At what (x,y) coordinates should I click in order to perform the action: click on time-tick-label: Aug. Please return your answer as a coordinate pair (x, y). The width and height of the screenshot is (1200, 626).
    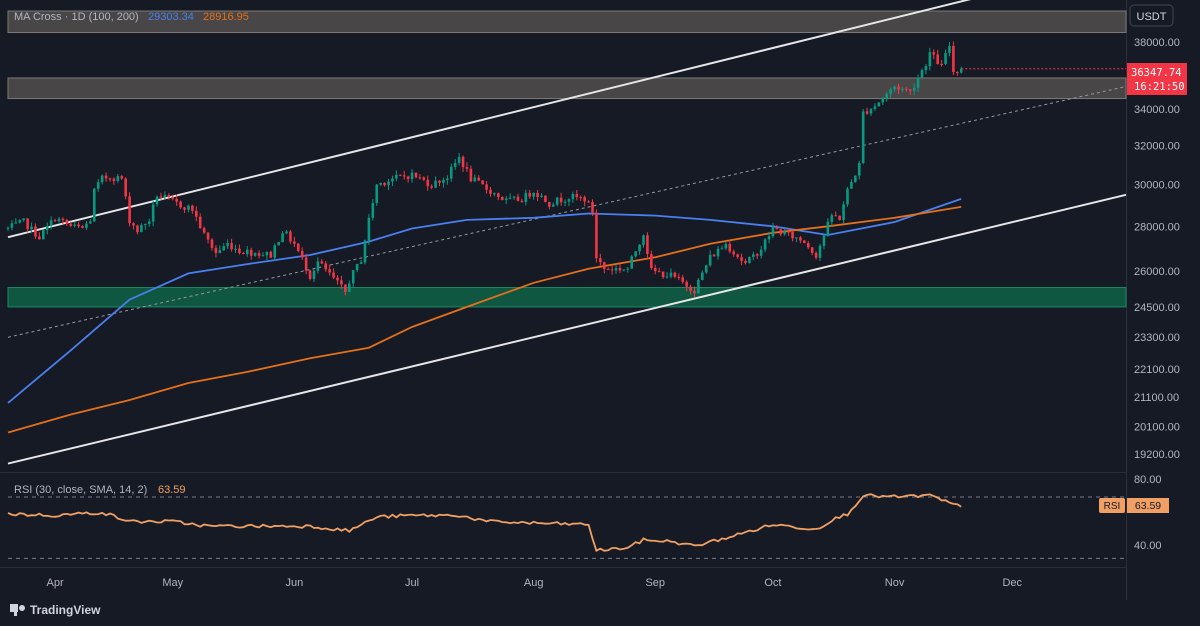
    Looking at the image, I should click on (534, 583).